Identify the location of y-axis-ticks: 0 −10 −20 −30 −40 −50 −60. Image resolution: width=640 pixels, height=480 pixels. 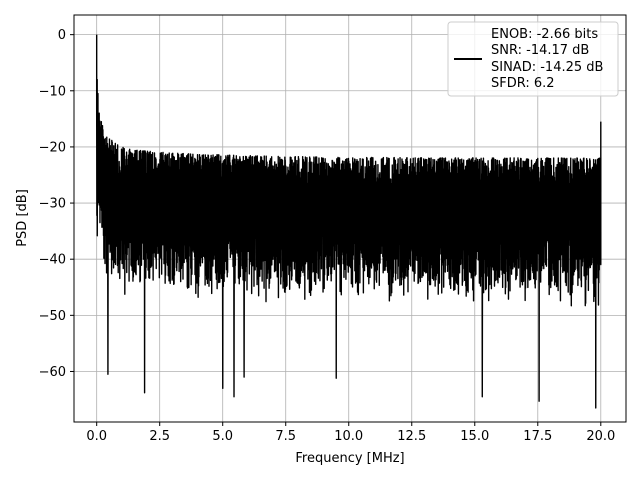
(56, 204).